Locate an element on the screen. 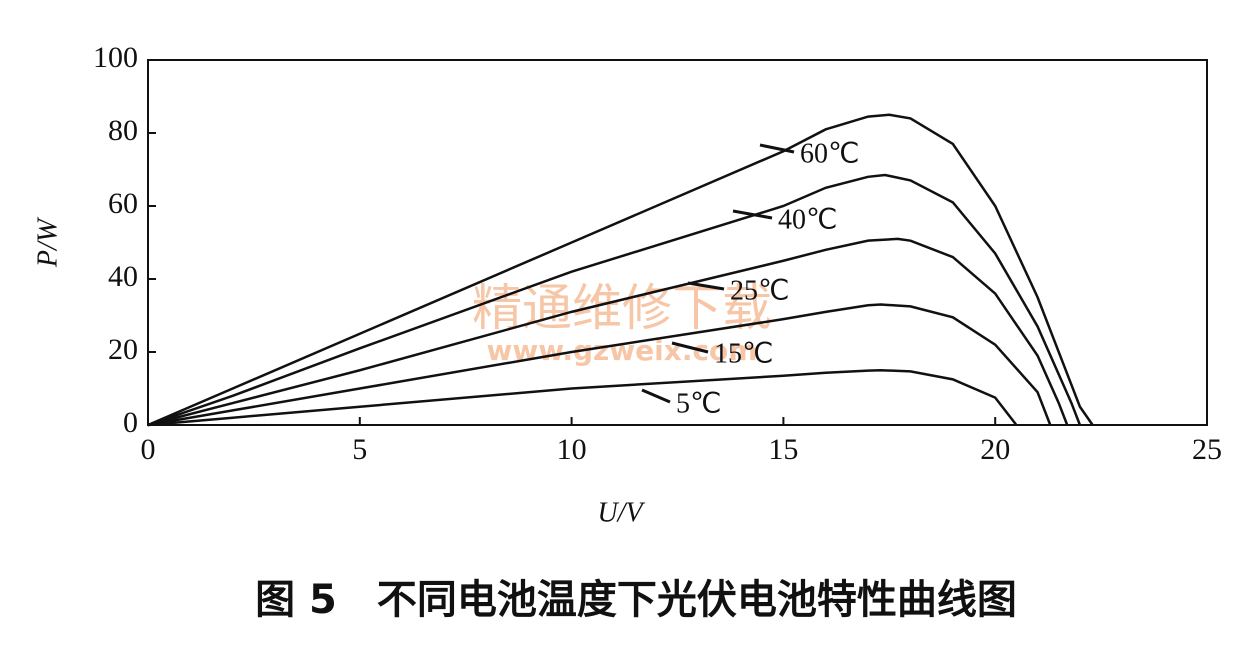  series-label: 40℃ is located at coordinates (807, 219).